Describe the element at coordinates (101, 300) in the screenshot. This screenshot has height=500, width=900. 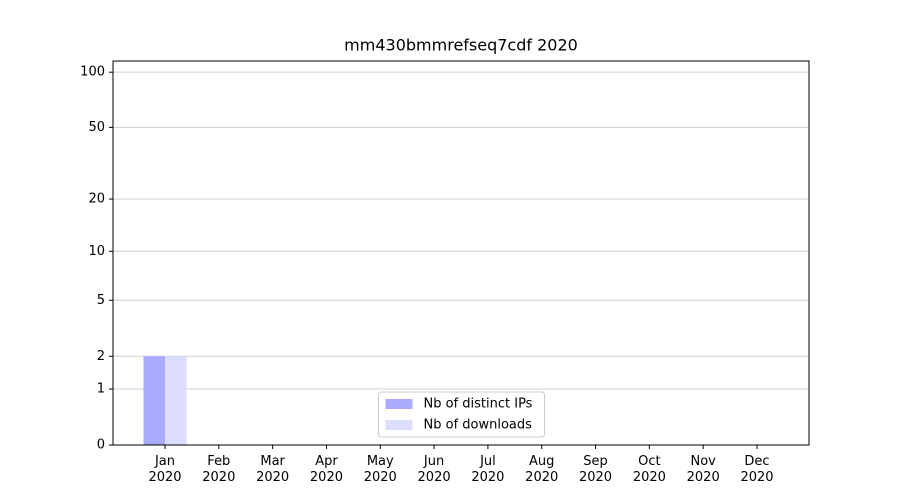
I see `y-tick-label: 5` at that location.